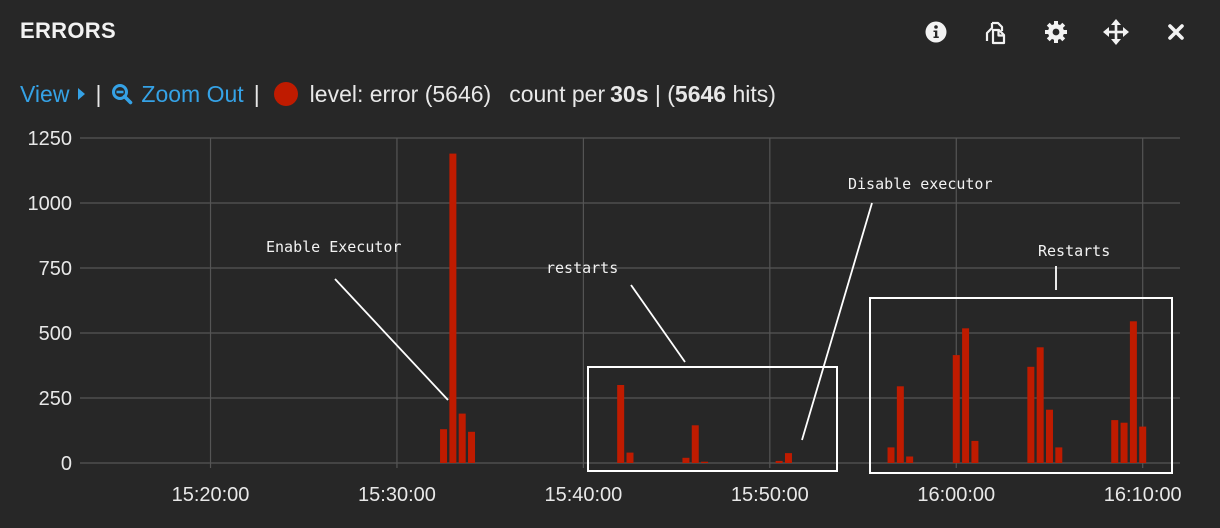  Describe the element at coordinates (82, 94) in the screenshot. I see `caret-right-icon` at that location.